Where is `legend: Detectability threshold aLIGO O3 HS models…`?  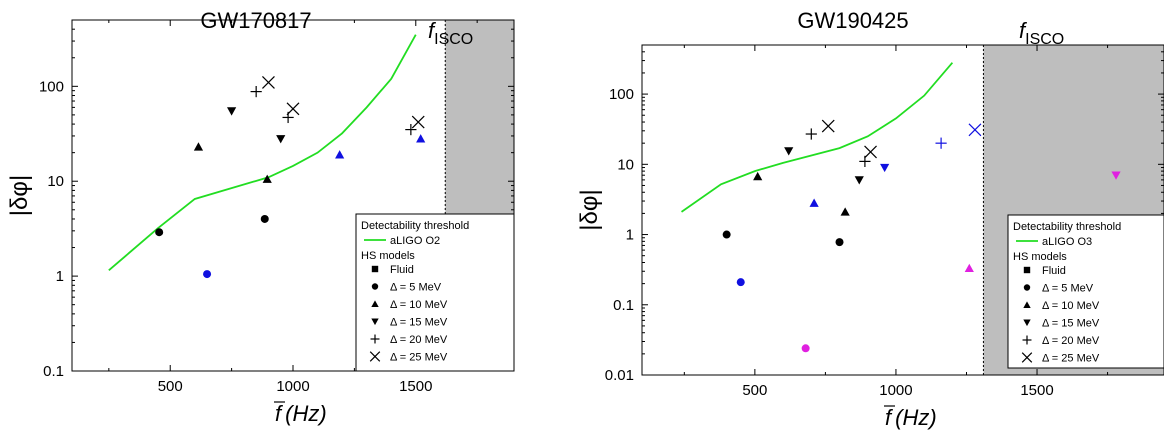
legend: Detectability threshold aLIGO O3 HS models… is located at coordinates (1085, 291).